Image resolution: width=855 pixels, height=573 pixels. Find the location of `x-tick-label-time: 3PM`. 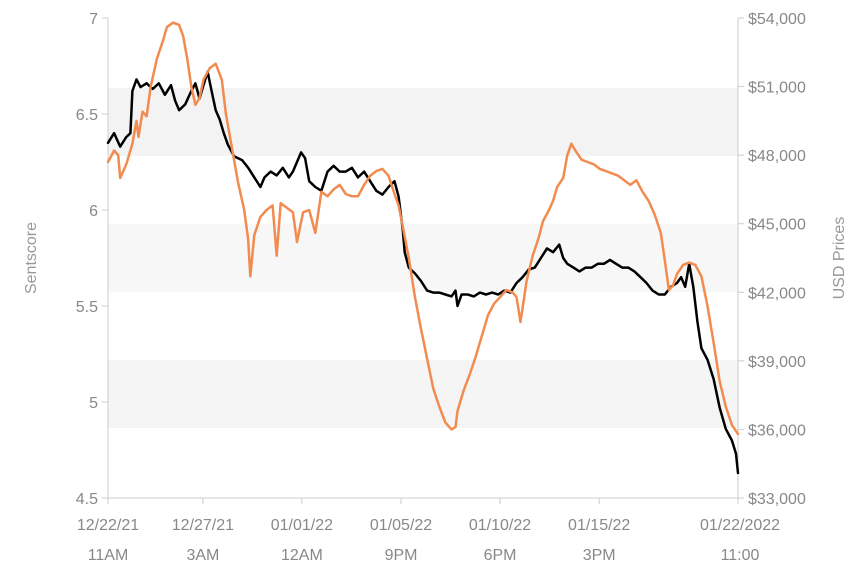

x-tick-label-time: 3PM is located at coordinates (599, 555).